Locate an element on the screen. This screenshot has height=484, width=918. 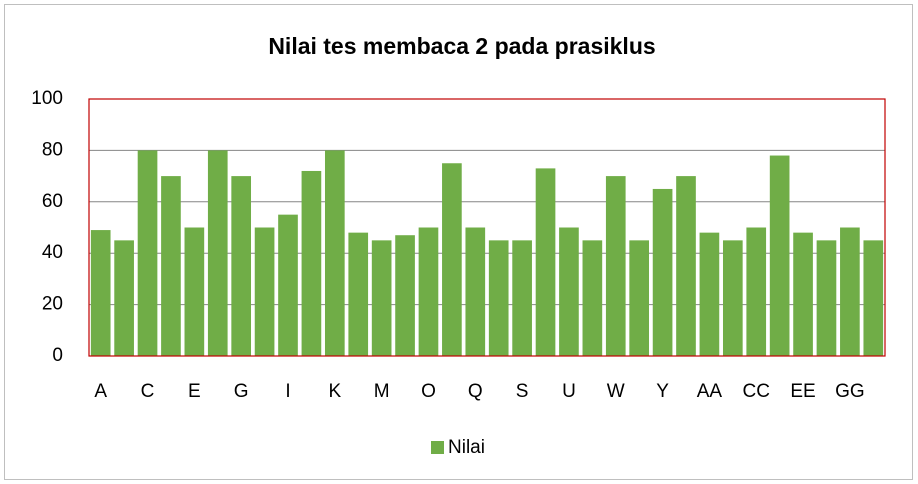
y-tick-label: 20 is located at coordinates (52, 304).